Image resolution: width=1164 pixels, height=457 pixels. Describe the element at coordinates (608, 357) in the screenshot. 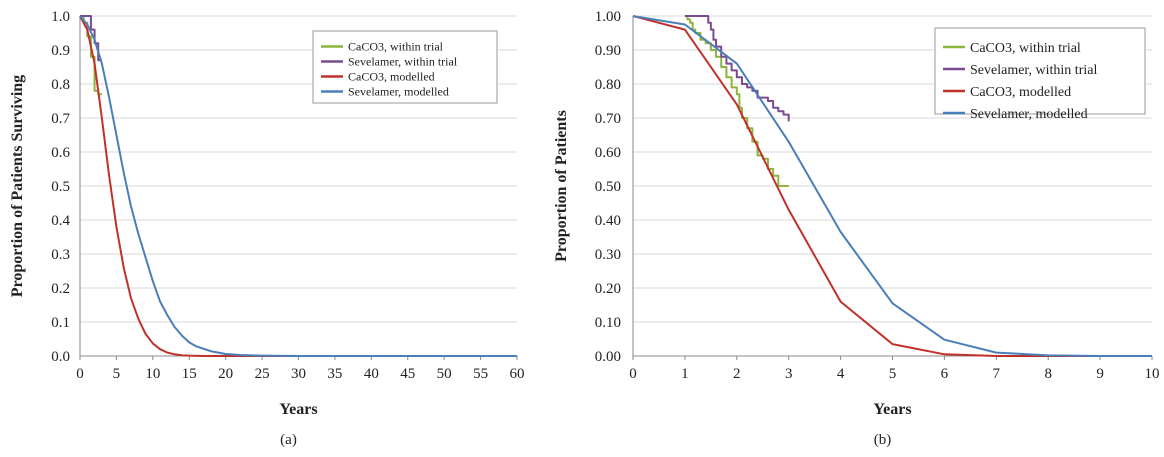

I see `y-tick-label: 0.00` at that location.